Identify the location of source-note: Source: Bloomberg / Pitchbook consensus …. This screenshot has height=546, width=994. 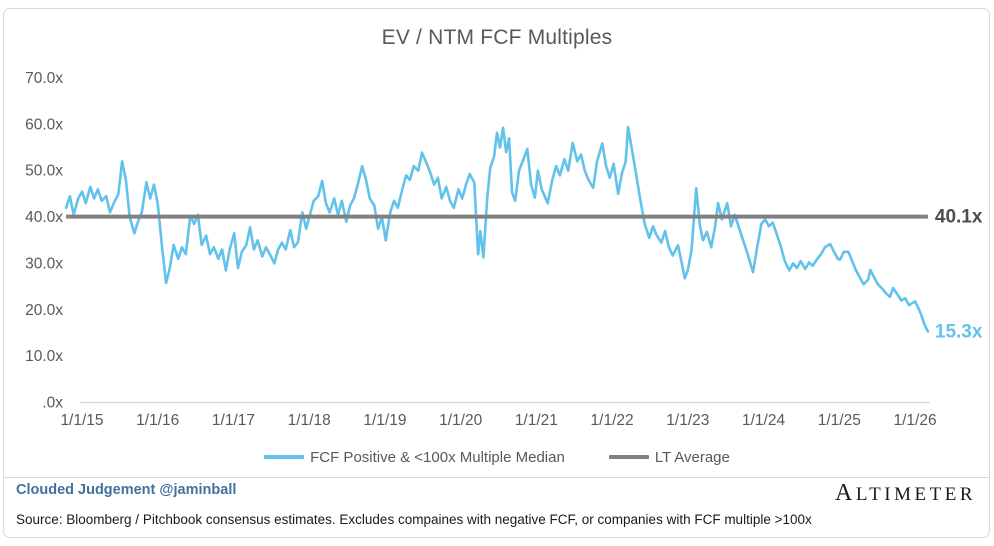
(414, 519).